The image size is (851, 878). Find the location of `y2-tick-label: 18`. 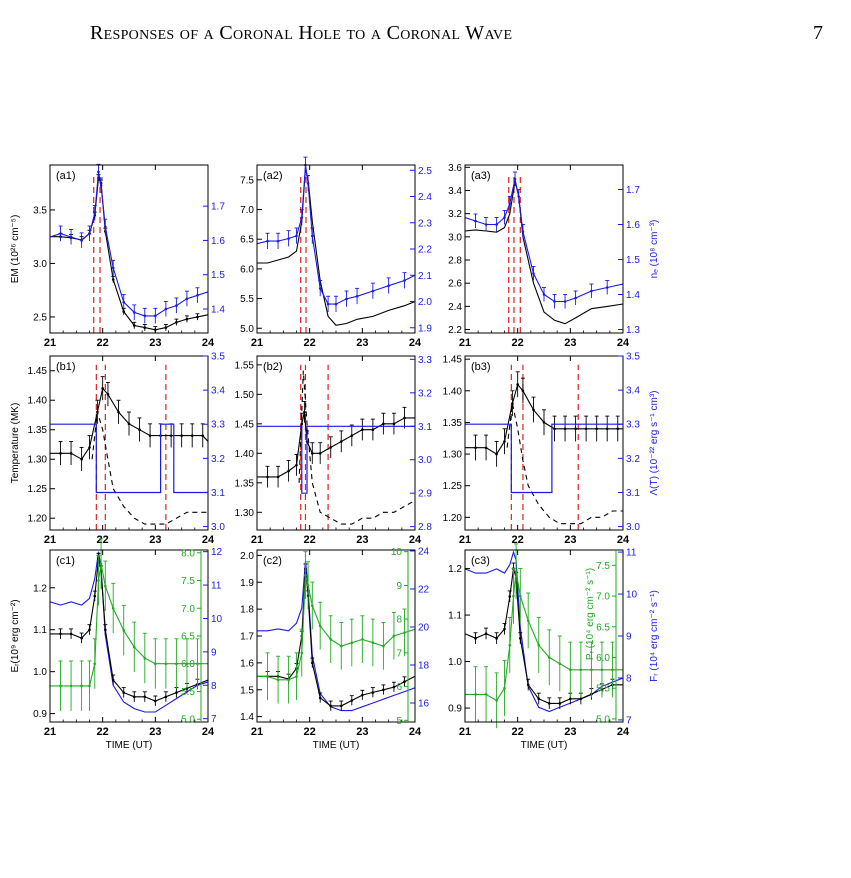

y2-tick-label: 18 is located at coordinates (424, 665).